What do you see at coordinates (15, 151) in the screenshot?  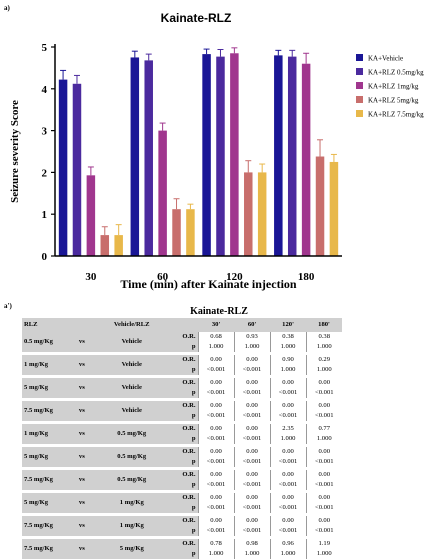 I see `y-axis-label: Seizure severity Score` at bounding box center [15, 151].